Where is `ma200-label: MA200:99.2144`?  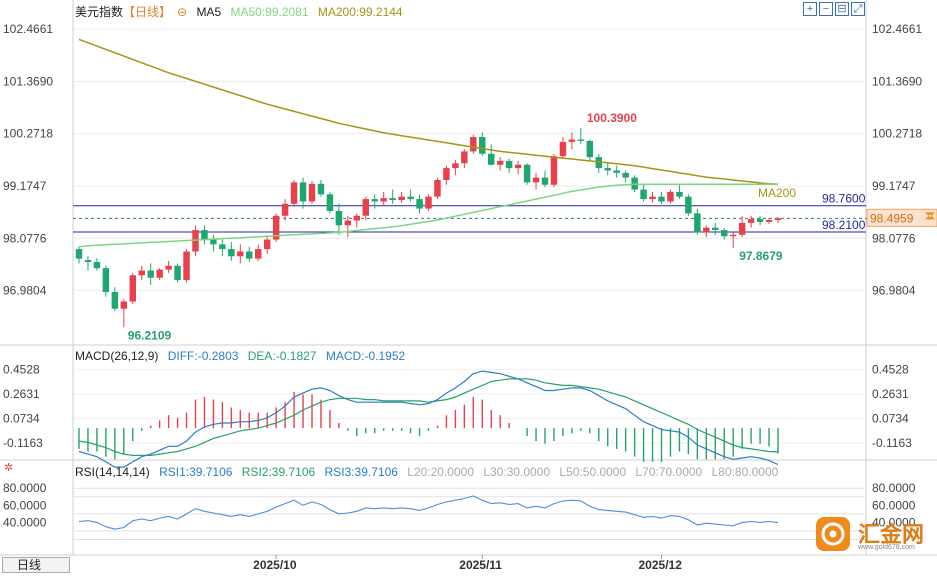
ma200-label: MA200:99.2144 is located at coordinates (360, 12).